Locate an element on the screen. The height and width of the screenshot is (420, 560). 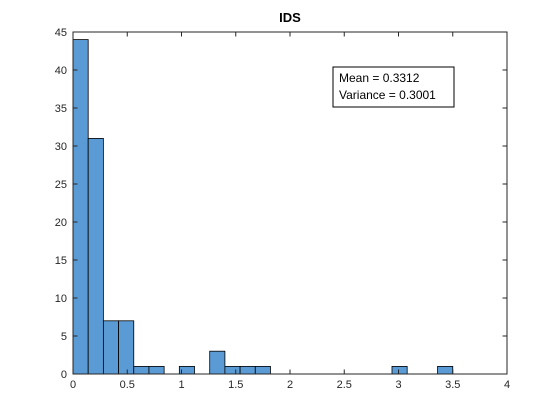
mean-annotation: Mean = 0.3312 is located at coordinates (379, 78).